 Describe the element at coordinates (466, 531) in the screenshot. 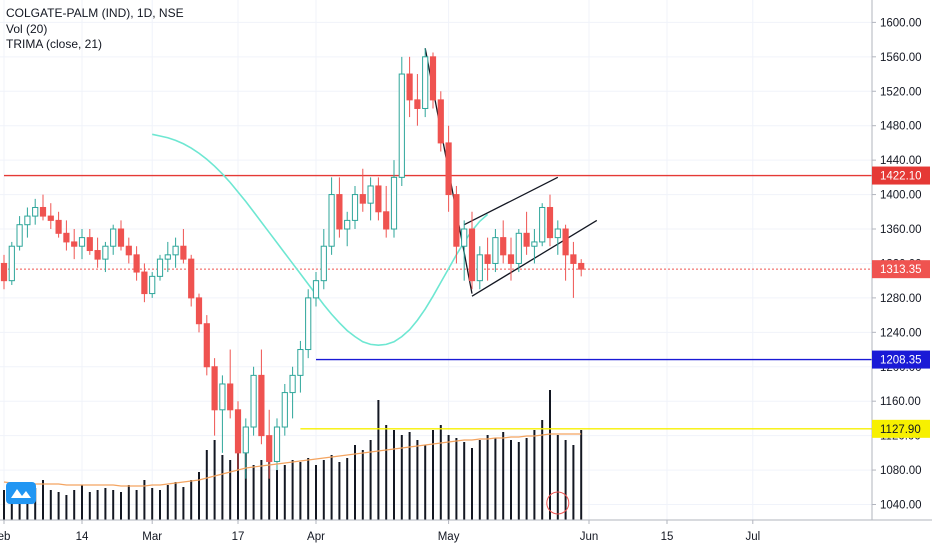

I see `time-axis: eb 14 Mar 17 Apr May Jun 15 Jul` at that location.